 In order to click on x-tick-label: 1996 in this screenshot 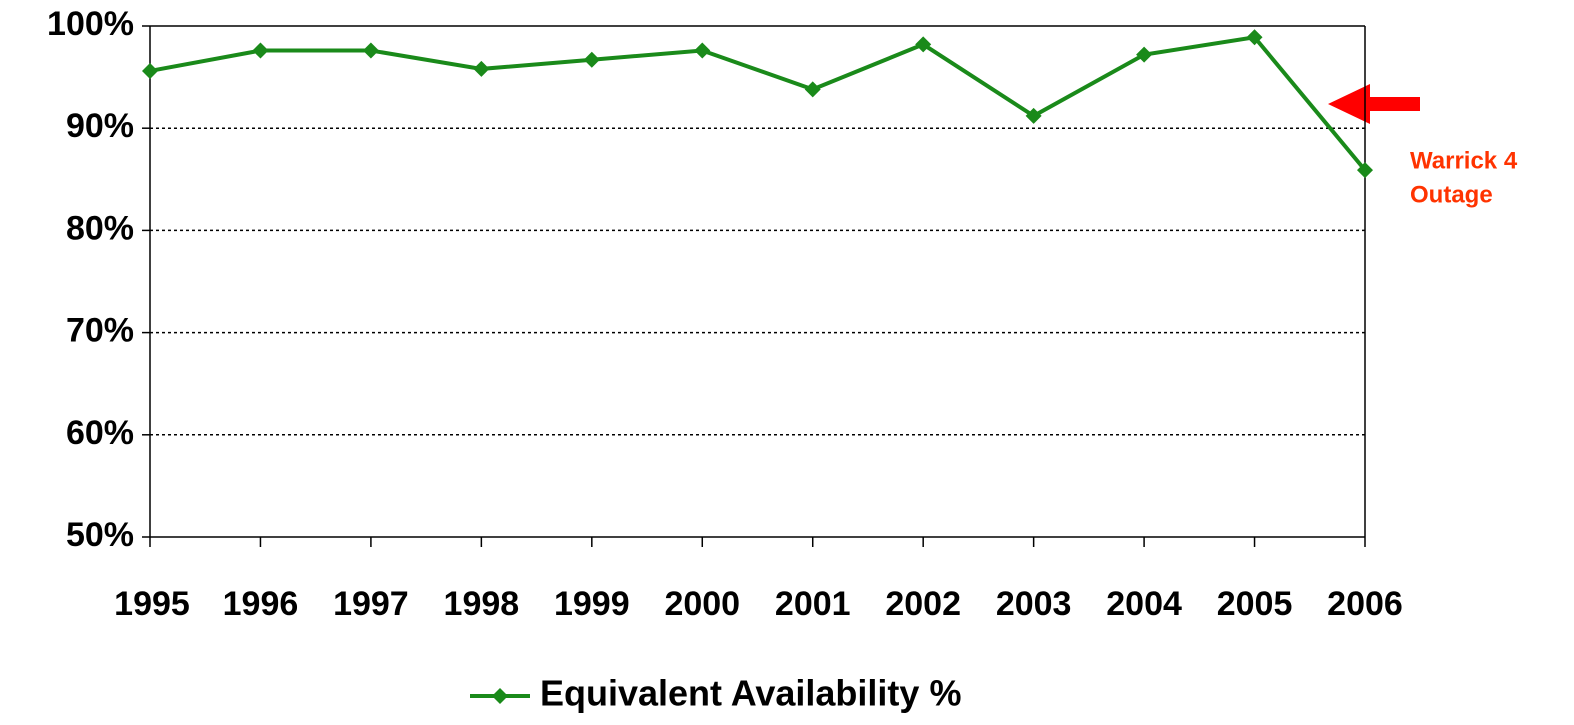, I will do `click(261, 604)`.